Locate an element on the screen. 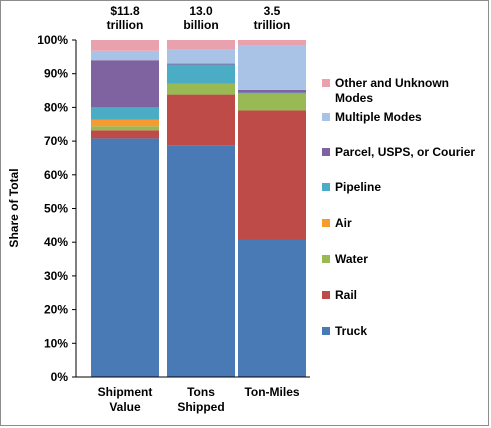 This screenshot has height=428, width=491. legend-label: Truck is located at coordinates (351, 331).